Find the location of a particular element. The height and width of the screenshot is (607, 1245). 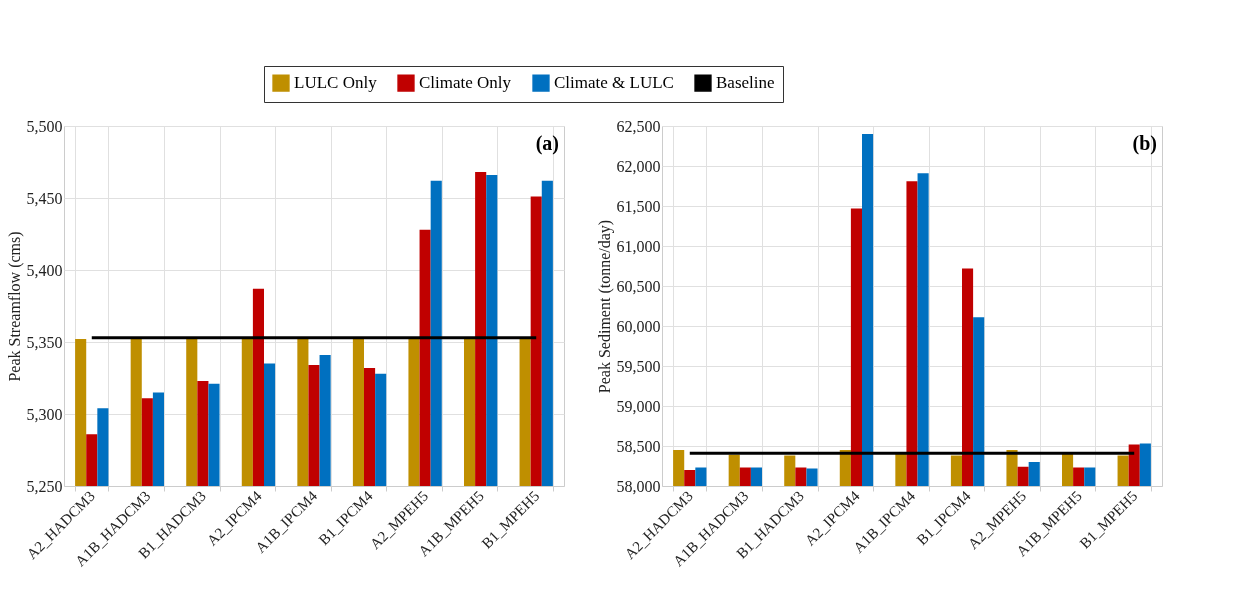

annotation: (b) is located at coordinates (1144, 143).